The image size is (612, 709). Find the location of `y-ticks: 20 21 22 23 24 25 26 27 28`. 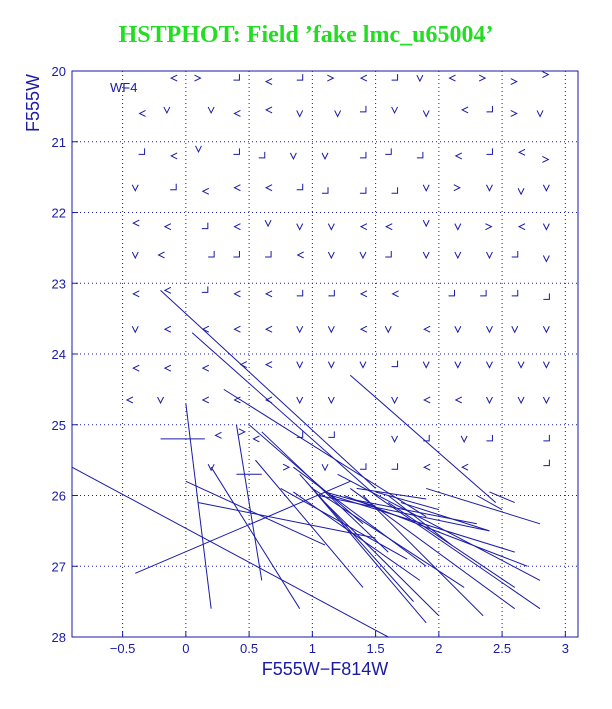

y-ticks: 20 21 22 23 24 25 26 27 28 is located at coordinates (65, 354).